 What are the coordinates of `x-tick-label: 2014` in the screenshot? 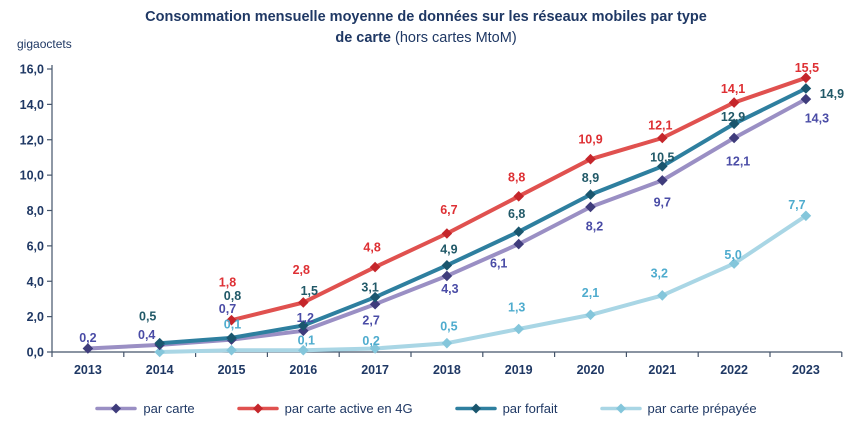 It's located at (160, 370).